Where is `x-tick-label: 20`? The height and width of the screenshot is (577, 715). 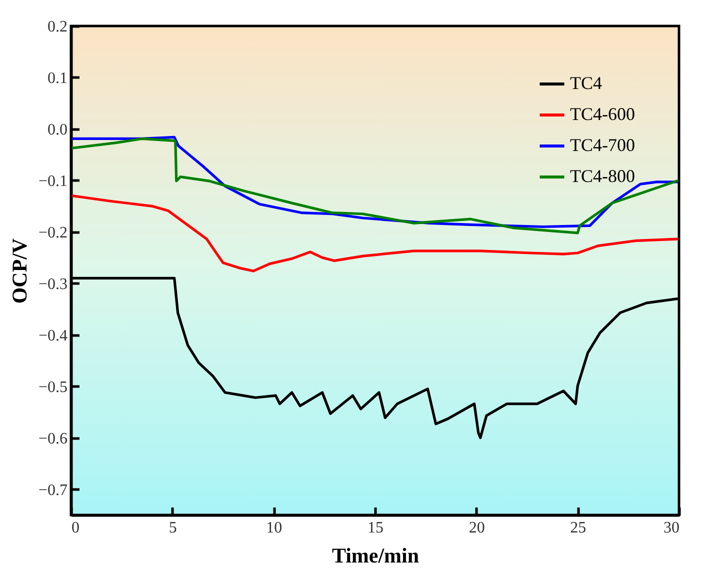
x-tick-label: 20 is located at coordinates (476, 528).